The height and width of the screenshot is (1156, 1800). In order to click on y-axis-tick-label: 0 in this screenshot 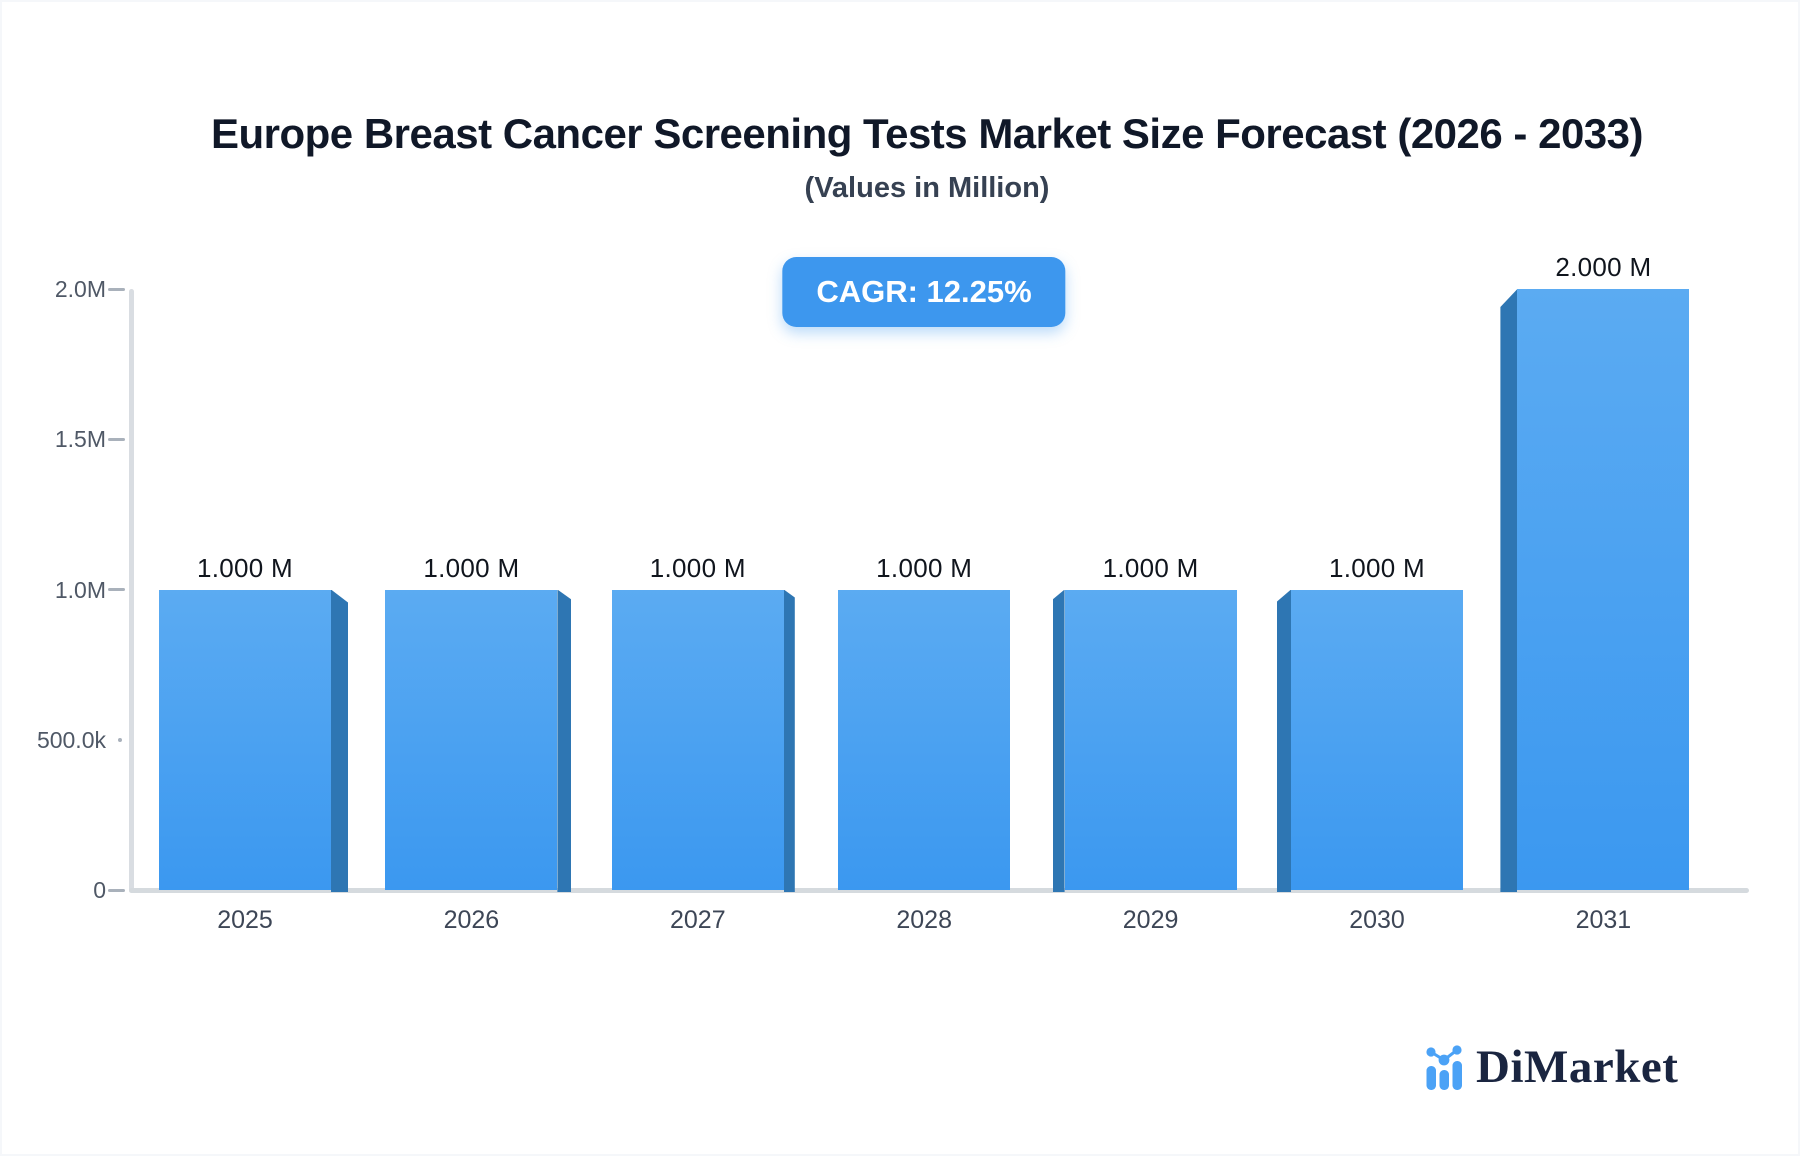, I will do `click(99, 890)`.